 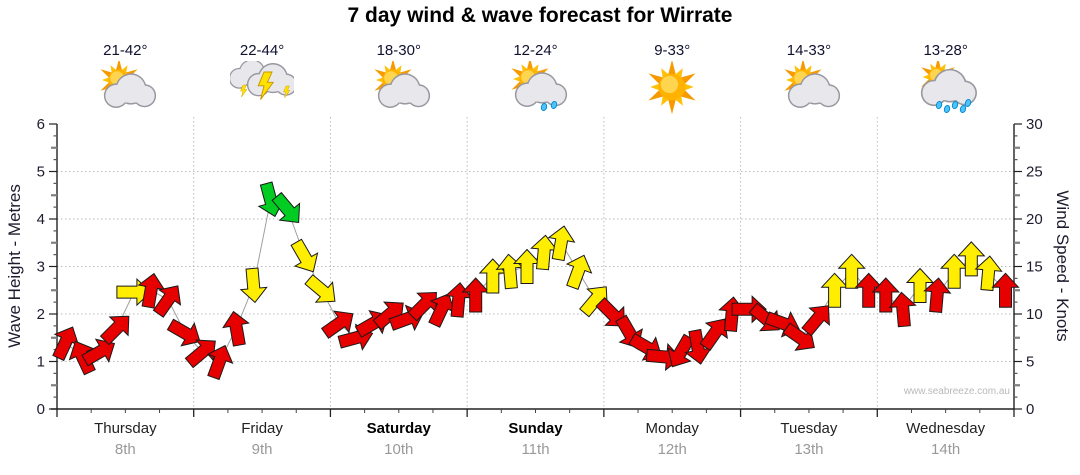 I want to click on svg-text: 15, so click(x=1034, y=267).